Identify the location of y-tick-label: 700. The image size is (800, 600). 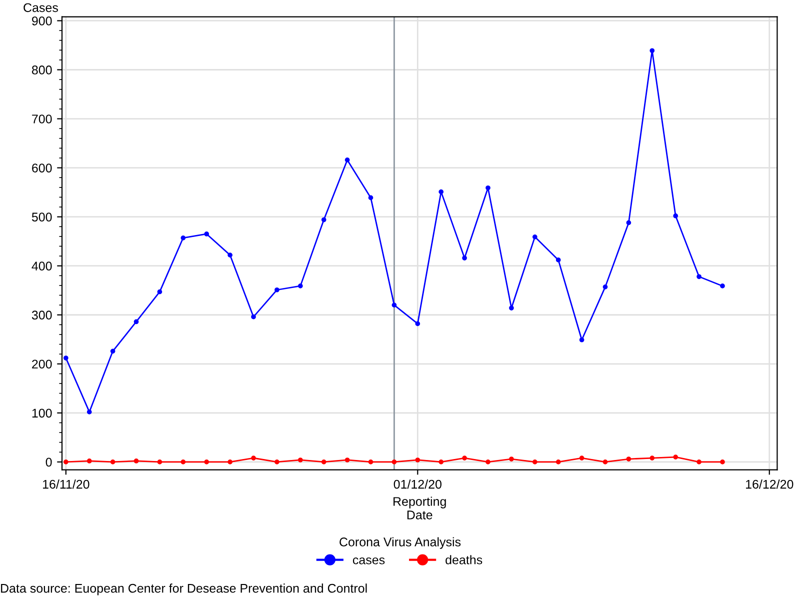
(42, 119).